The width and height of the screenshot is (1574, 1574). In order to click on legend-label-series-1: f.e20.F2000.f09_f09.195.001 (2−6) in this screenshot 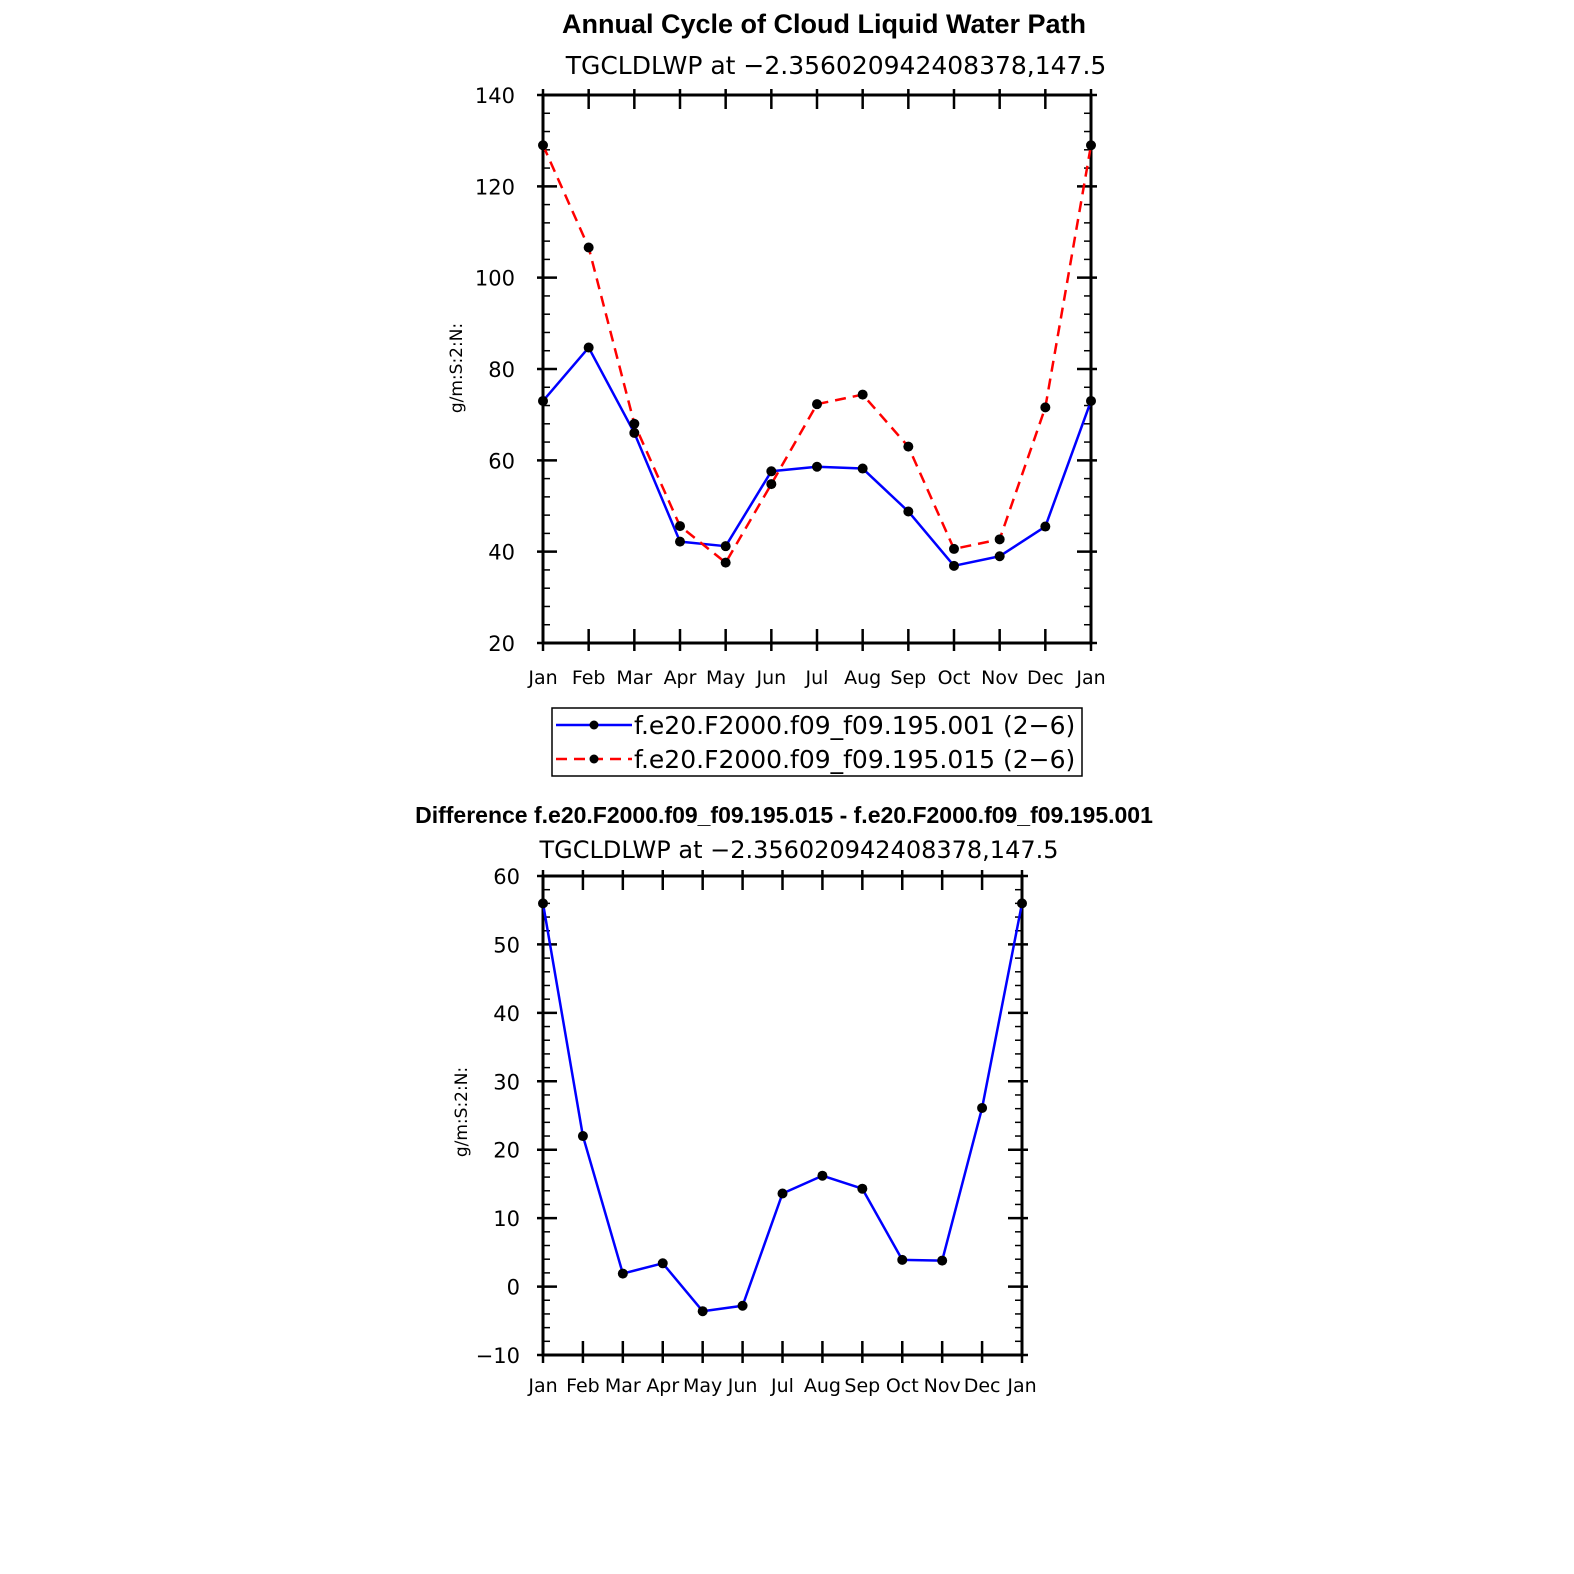, I will do `click(854, 725)`.